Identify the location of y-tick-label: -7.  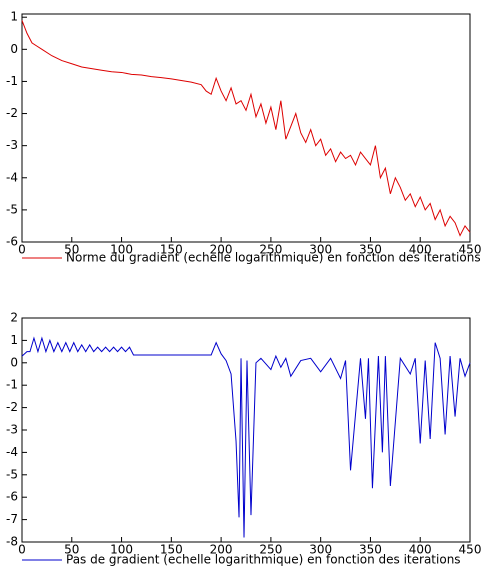
(12, 519).